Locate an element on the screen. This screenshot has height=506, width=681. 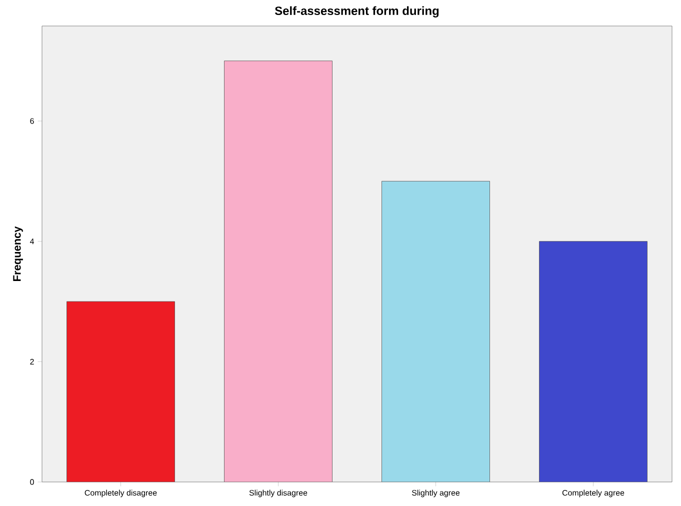
chart-title: Self-assessment form during is located at coordinates (356, 12).